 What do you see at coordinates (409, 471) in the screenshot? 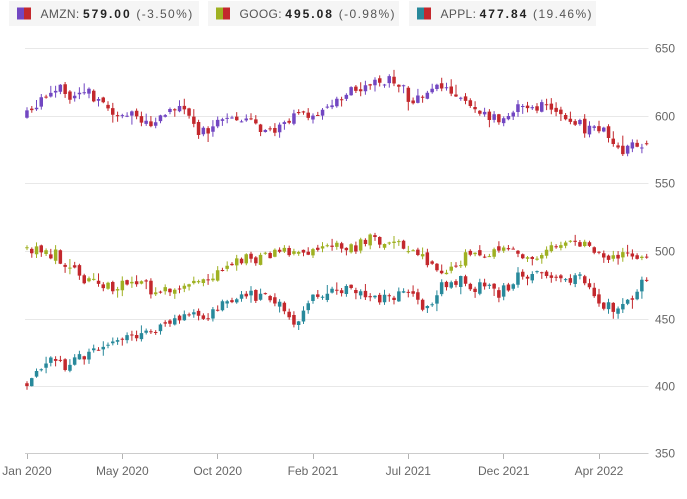
I see `svg-text: Jul 2021` at bounding box center [409, 471].